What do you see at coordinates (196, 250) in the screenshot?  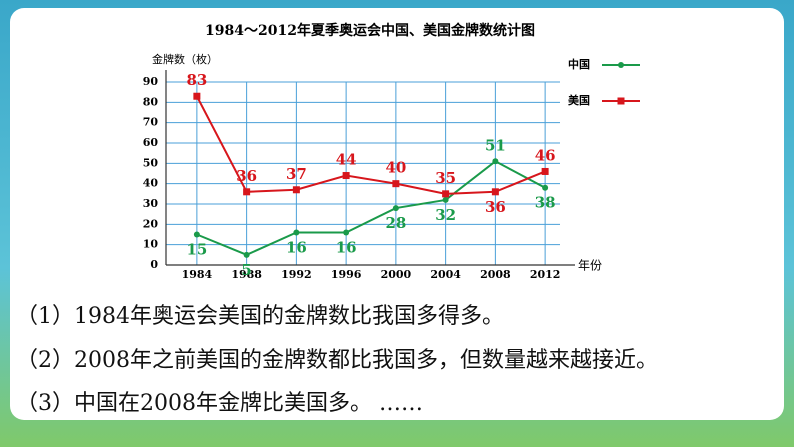 I see `data-label: 15` at bounding box center [196, 250].